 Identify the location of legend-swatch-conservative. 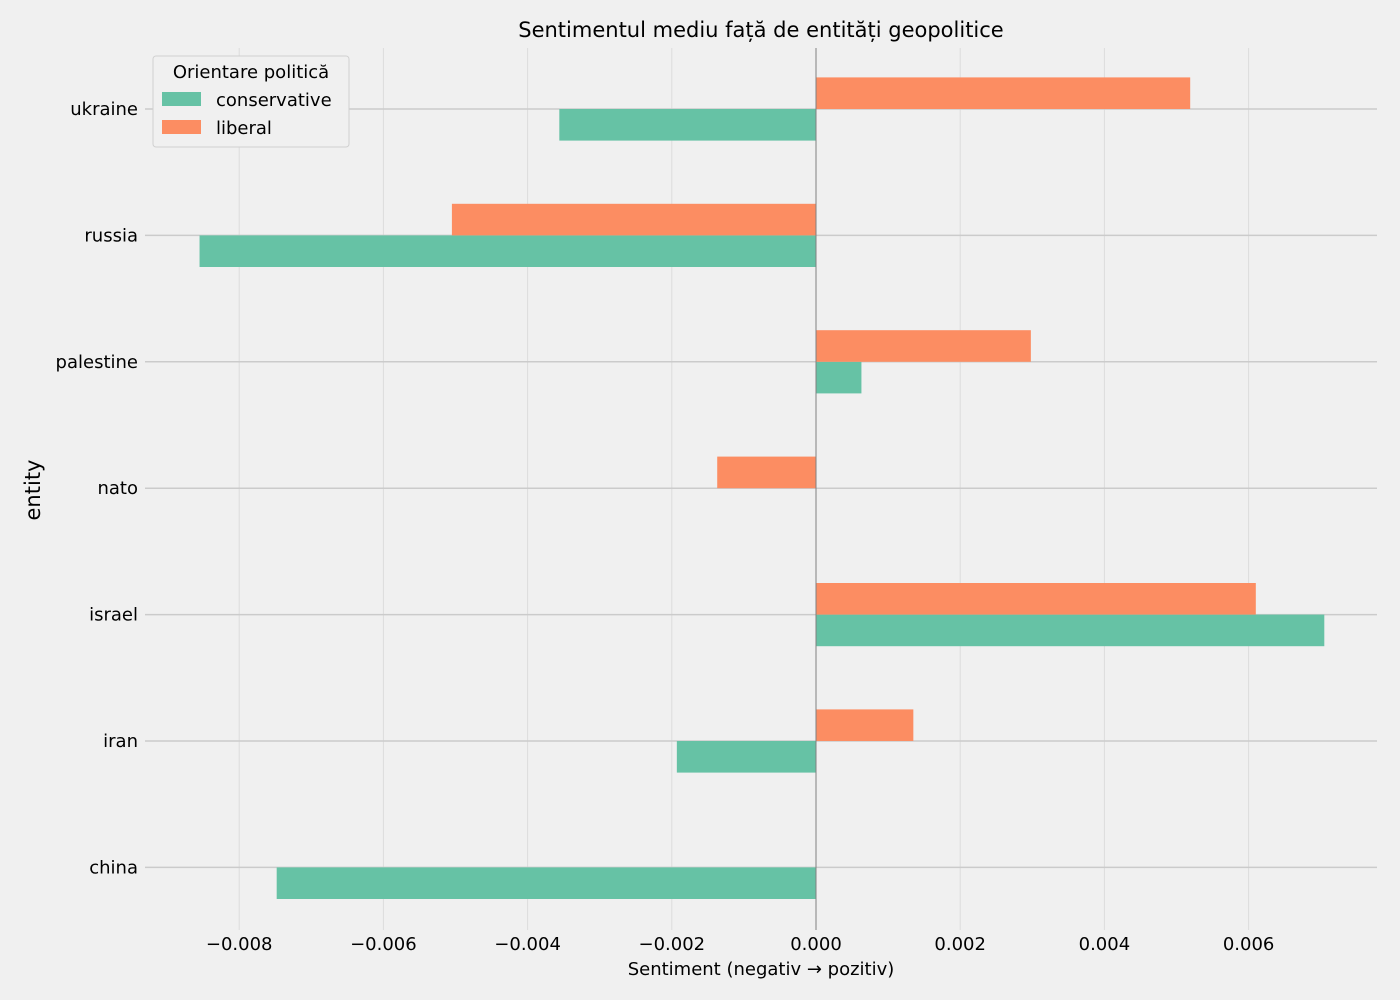
(181, 99).